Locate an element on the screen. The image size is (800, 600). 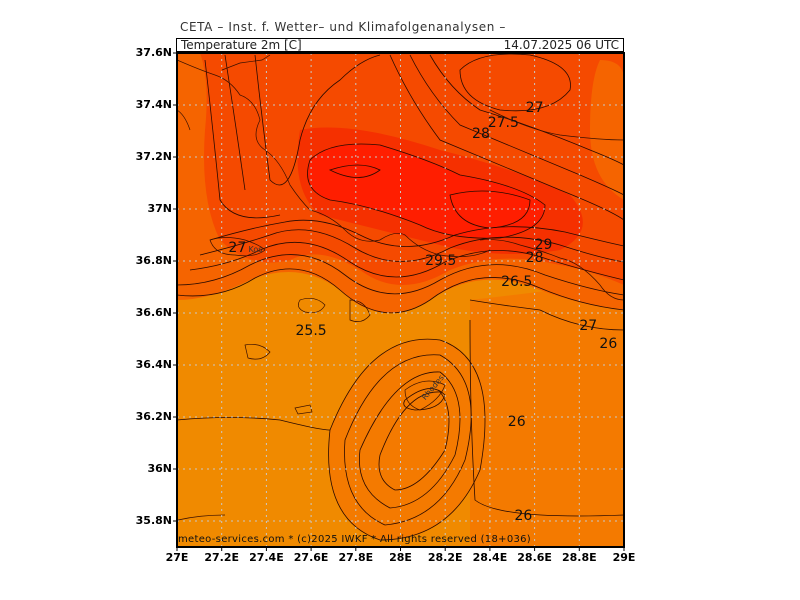
valid-time: 14.07.2025 06 UTC is located at coordinates (561, 45).